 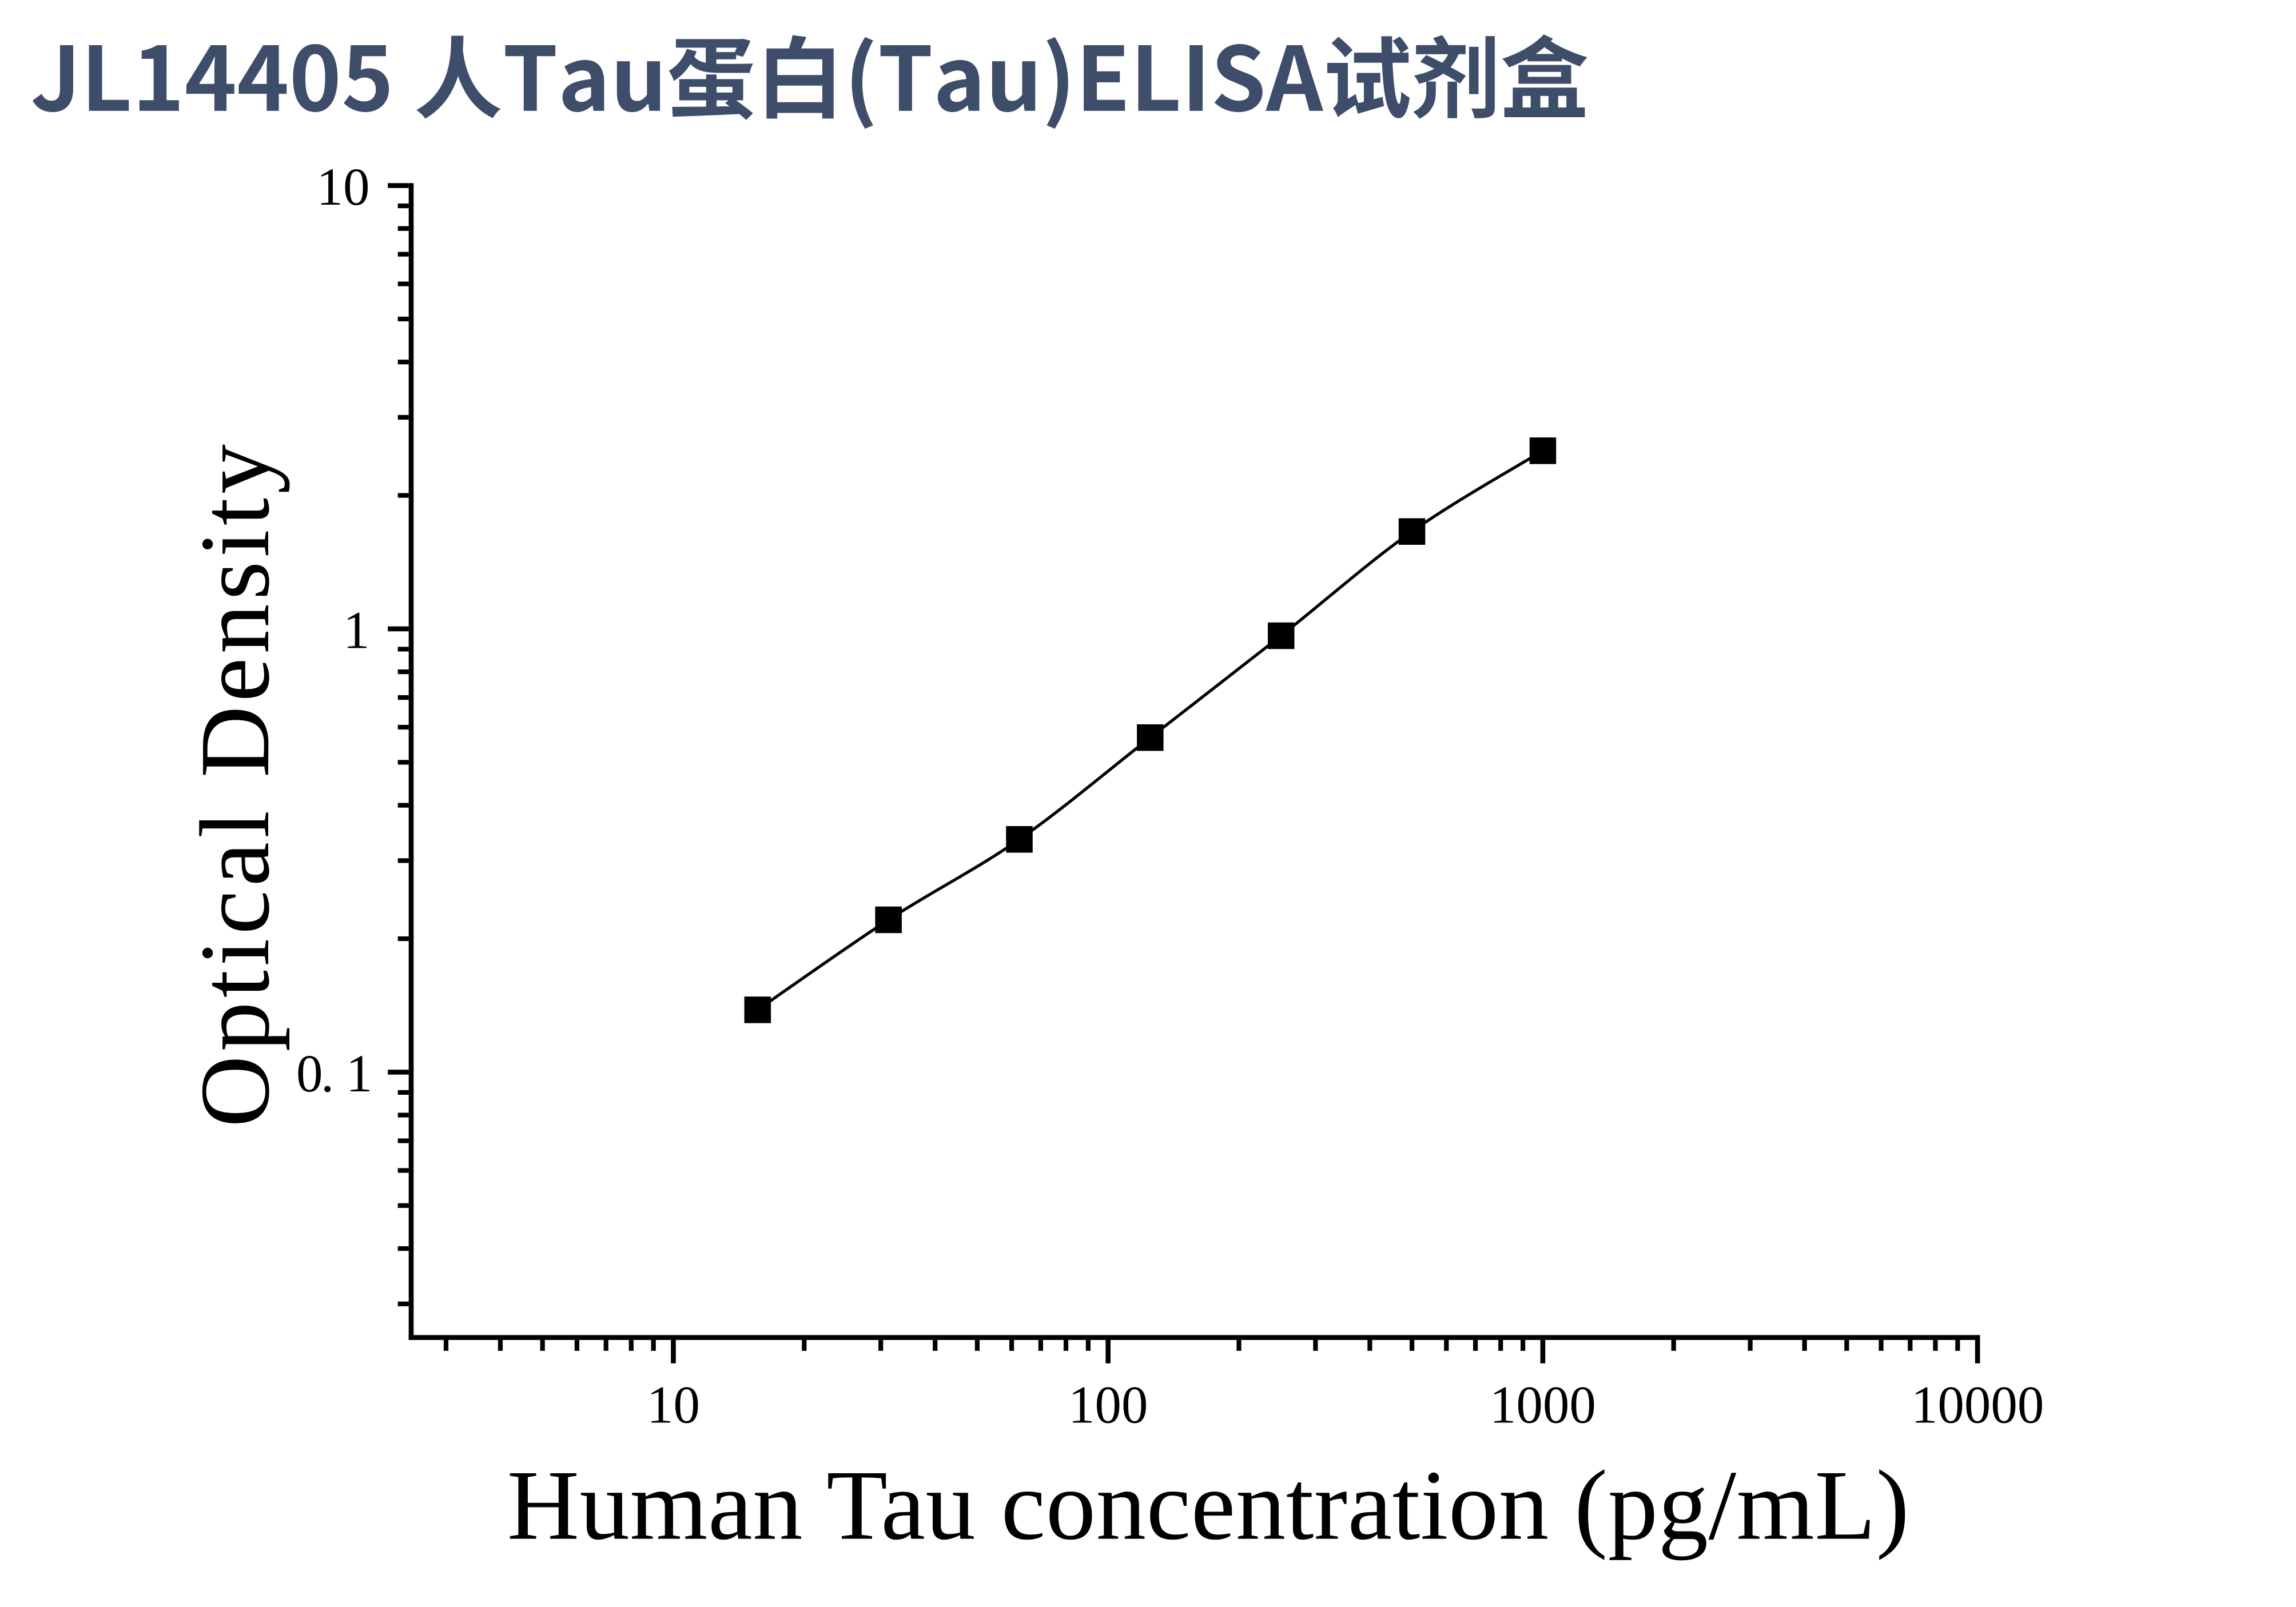 What do you see at coordinates (1108, 1404) in the screenshot?
I see `svg-text: 100` at bounding box center [1108, 1404].